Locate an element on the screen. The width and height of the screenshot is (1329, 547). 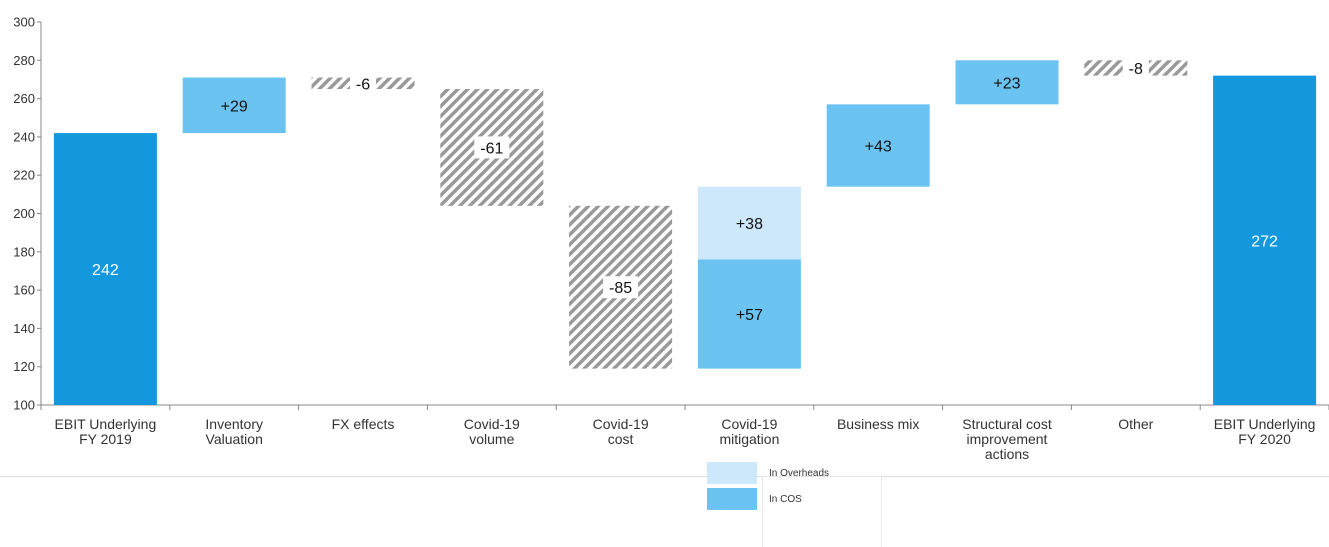
legend-frame is located at coordinates (822, 511).